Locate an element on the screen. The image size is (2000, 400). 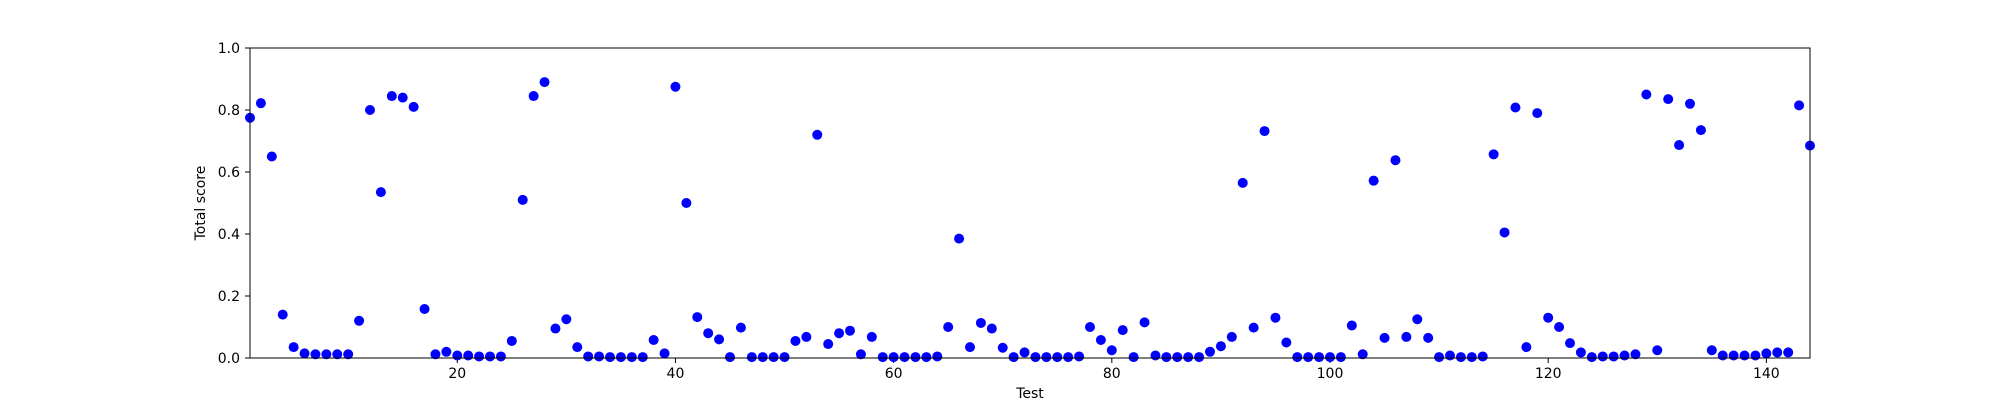
x-tick-label: 80 is located at coordinates (1112, 374).